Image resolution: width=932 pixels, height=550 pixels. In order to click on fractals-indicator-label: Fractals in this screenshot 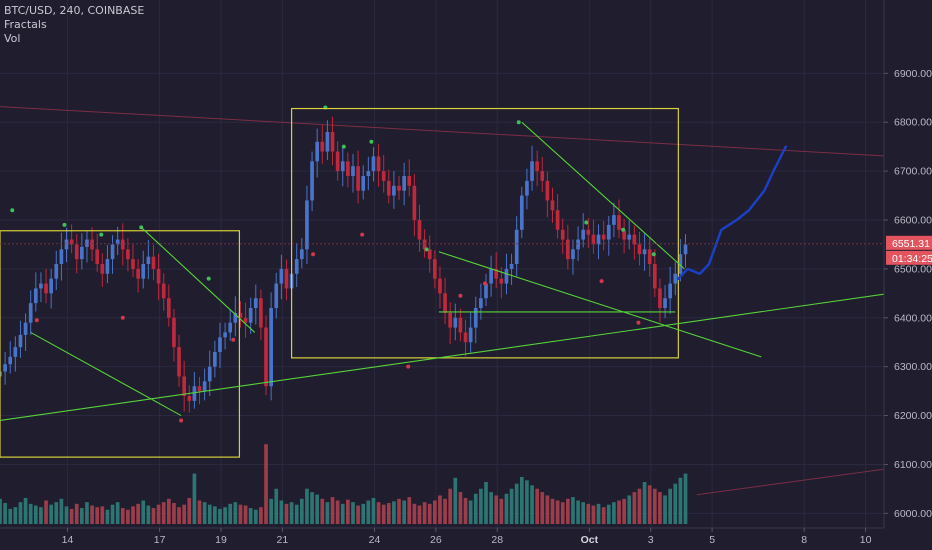, I will do `click(25, 24)`.